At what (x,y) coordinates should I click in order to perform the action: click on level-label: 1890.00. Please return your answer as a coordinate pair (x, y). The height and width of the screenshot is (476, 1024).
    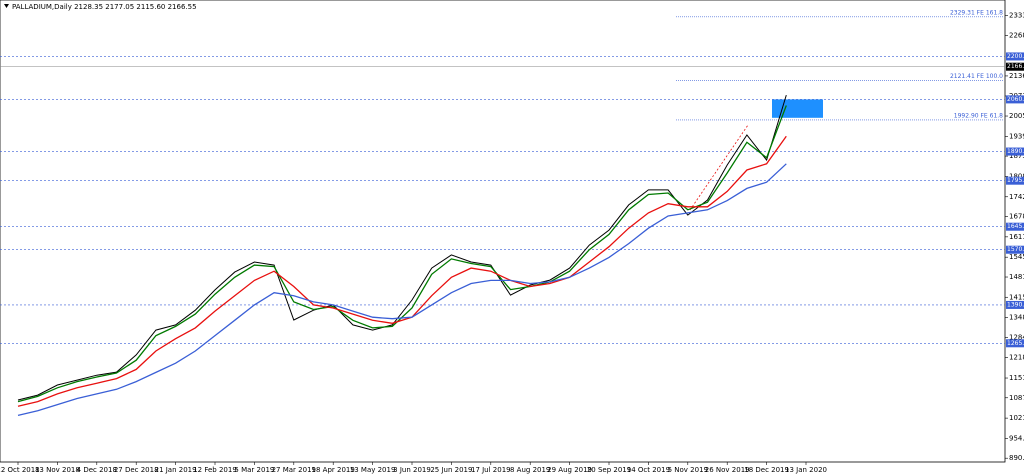
    Looking at the image, I should click on (1015, 151).